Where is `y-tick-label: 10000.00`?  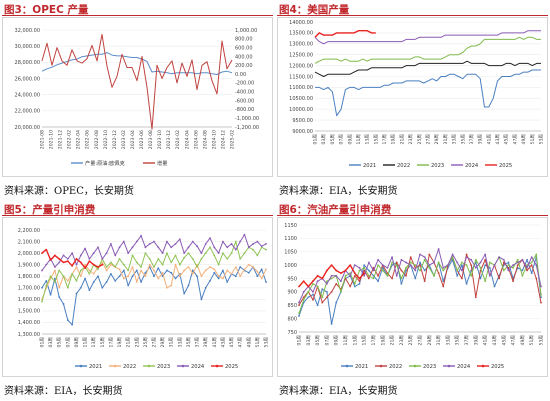 y-tick-label: 10000.00 is located at coordinates (301, 110).